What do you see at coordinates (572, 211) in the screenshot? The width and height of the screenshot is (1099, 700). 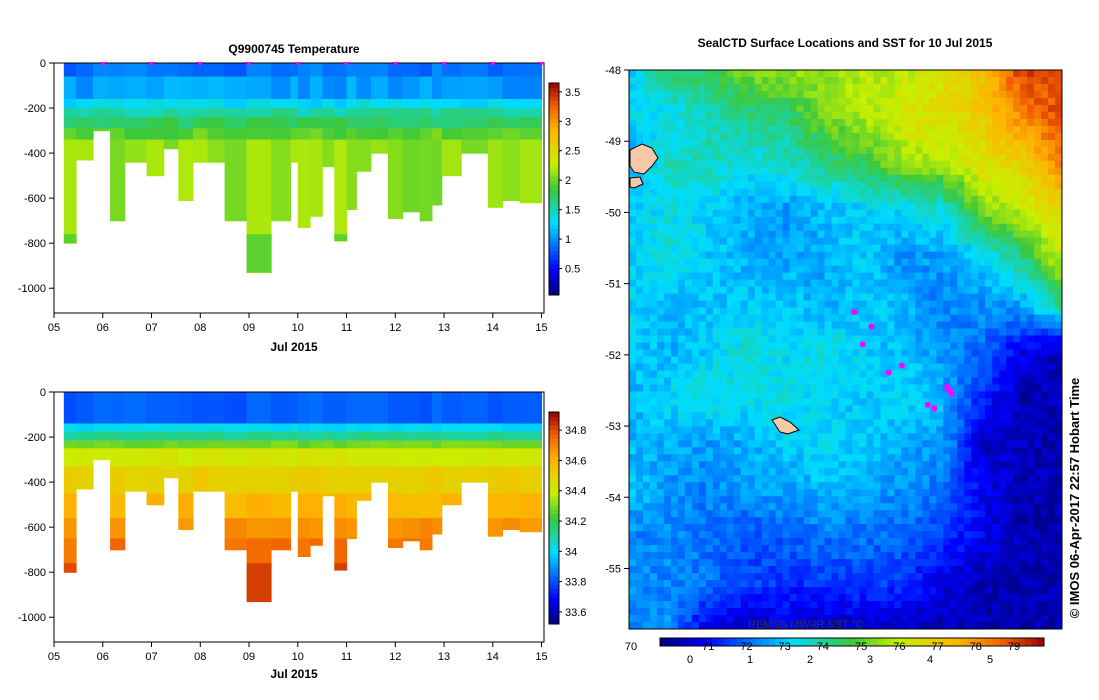 I see `temp-colorbar-tick-label: 1.5` at bounding box center [572, 211].